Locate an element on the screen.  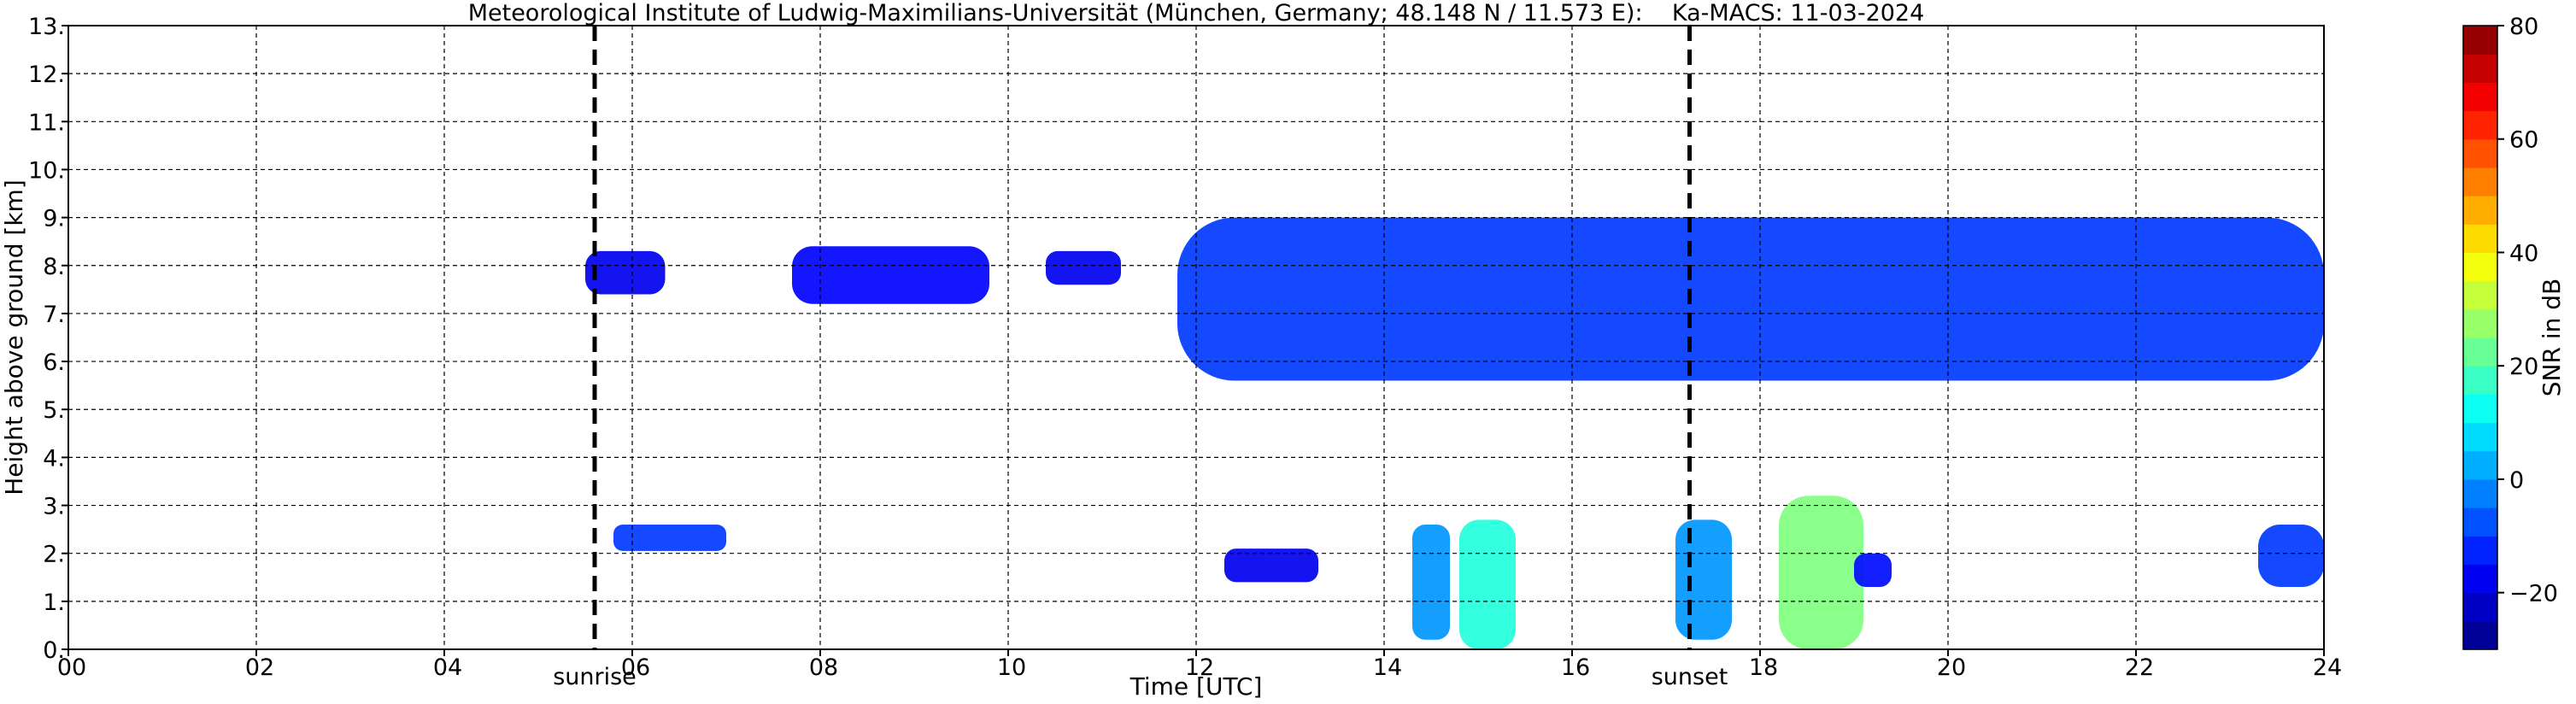
colorbar-frame is located at coordinates (2480, 337).